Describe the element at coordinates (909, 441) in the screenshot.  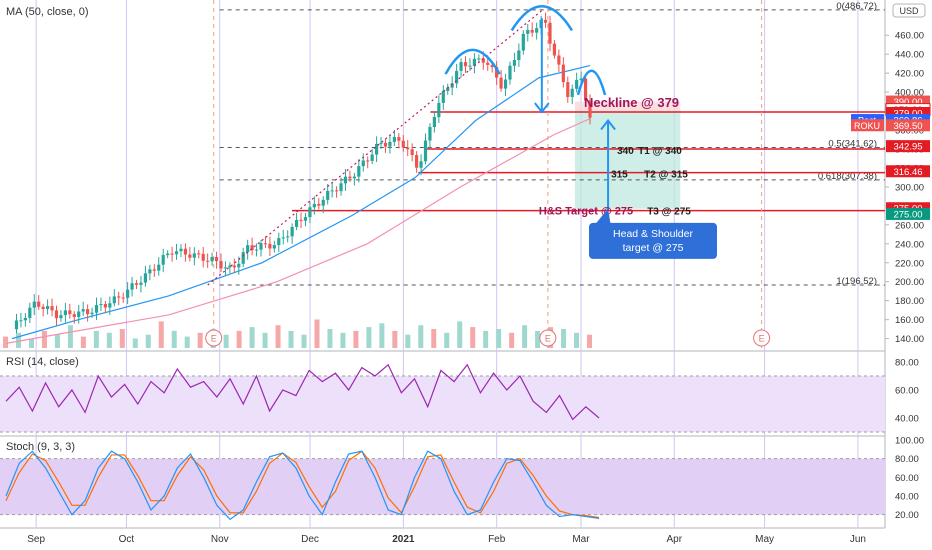
I see `stoch-tick-label: 100.00` at that location.